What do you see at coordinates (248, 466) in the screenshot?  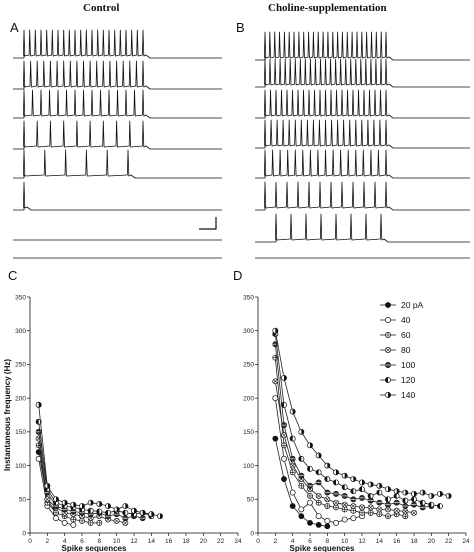 I see `y-tick-label: 100` at bounding box center [248, 466].